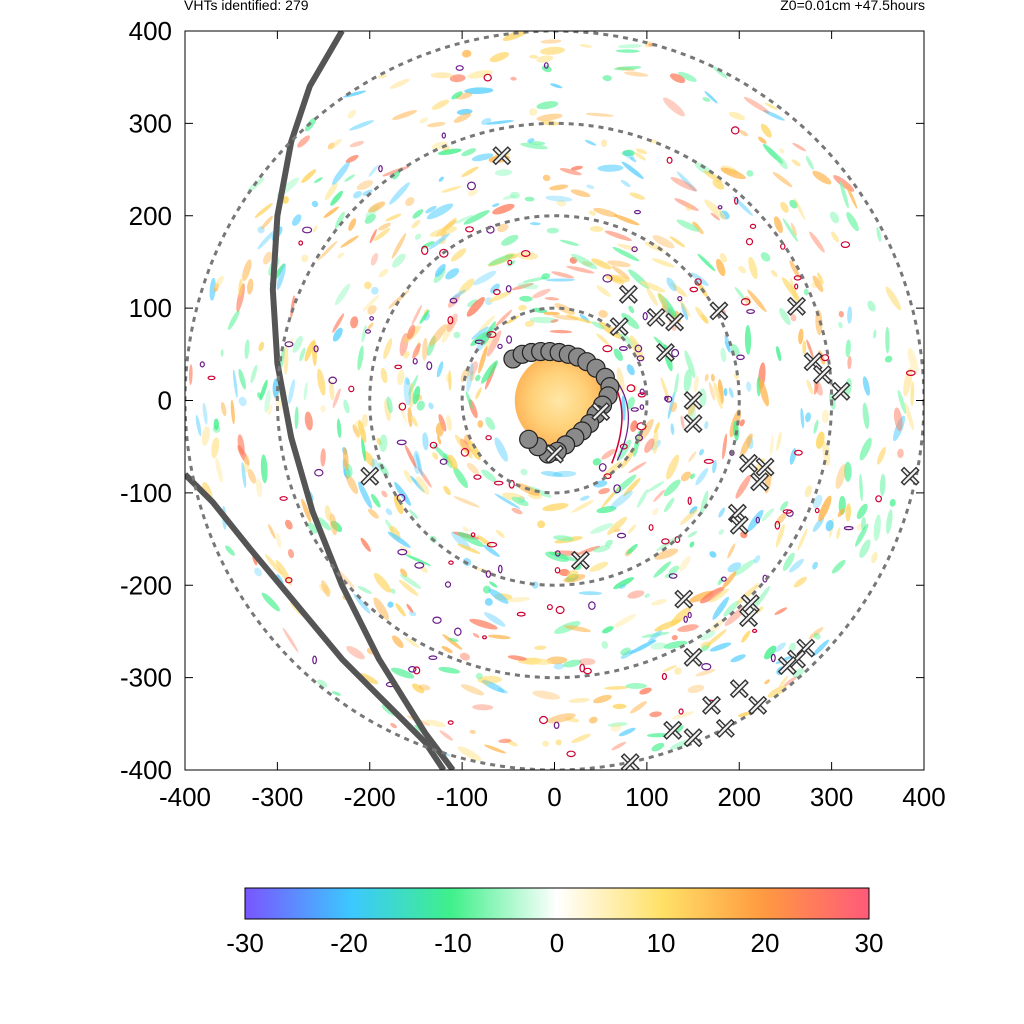 The height and width of the screenshot is (1024, 1024). Describe the element at coordinates (150, 216) in the screenshot. I see `y-tick-label: 200` at that location.